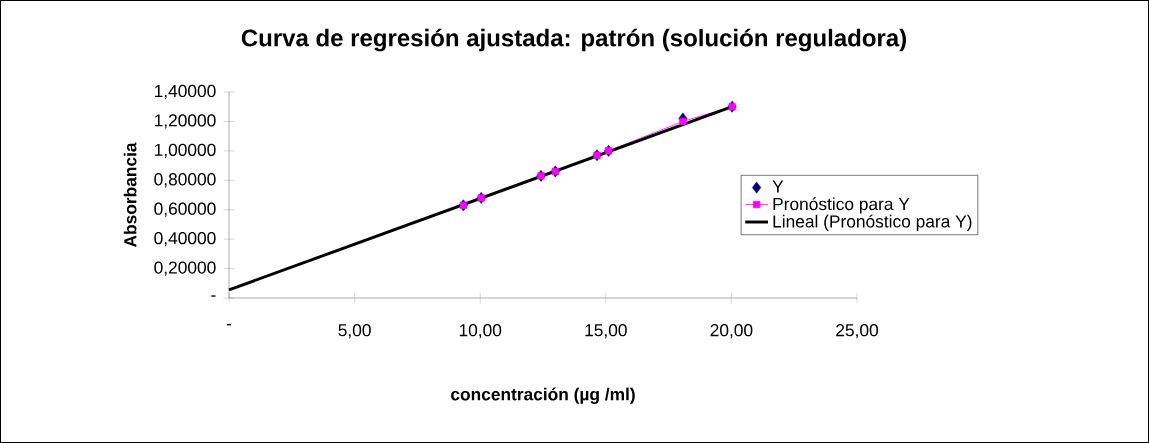 This screenshot has width=1149, height=443. What do you see at coordinates (778, 186) in the screenshot?
I see `legend-label: Y` at bounding box center [778, 186].